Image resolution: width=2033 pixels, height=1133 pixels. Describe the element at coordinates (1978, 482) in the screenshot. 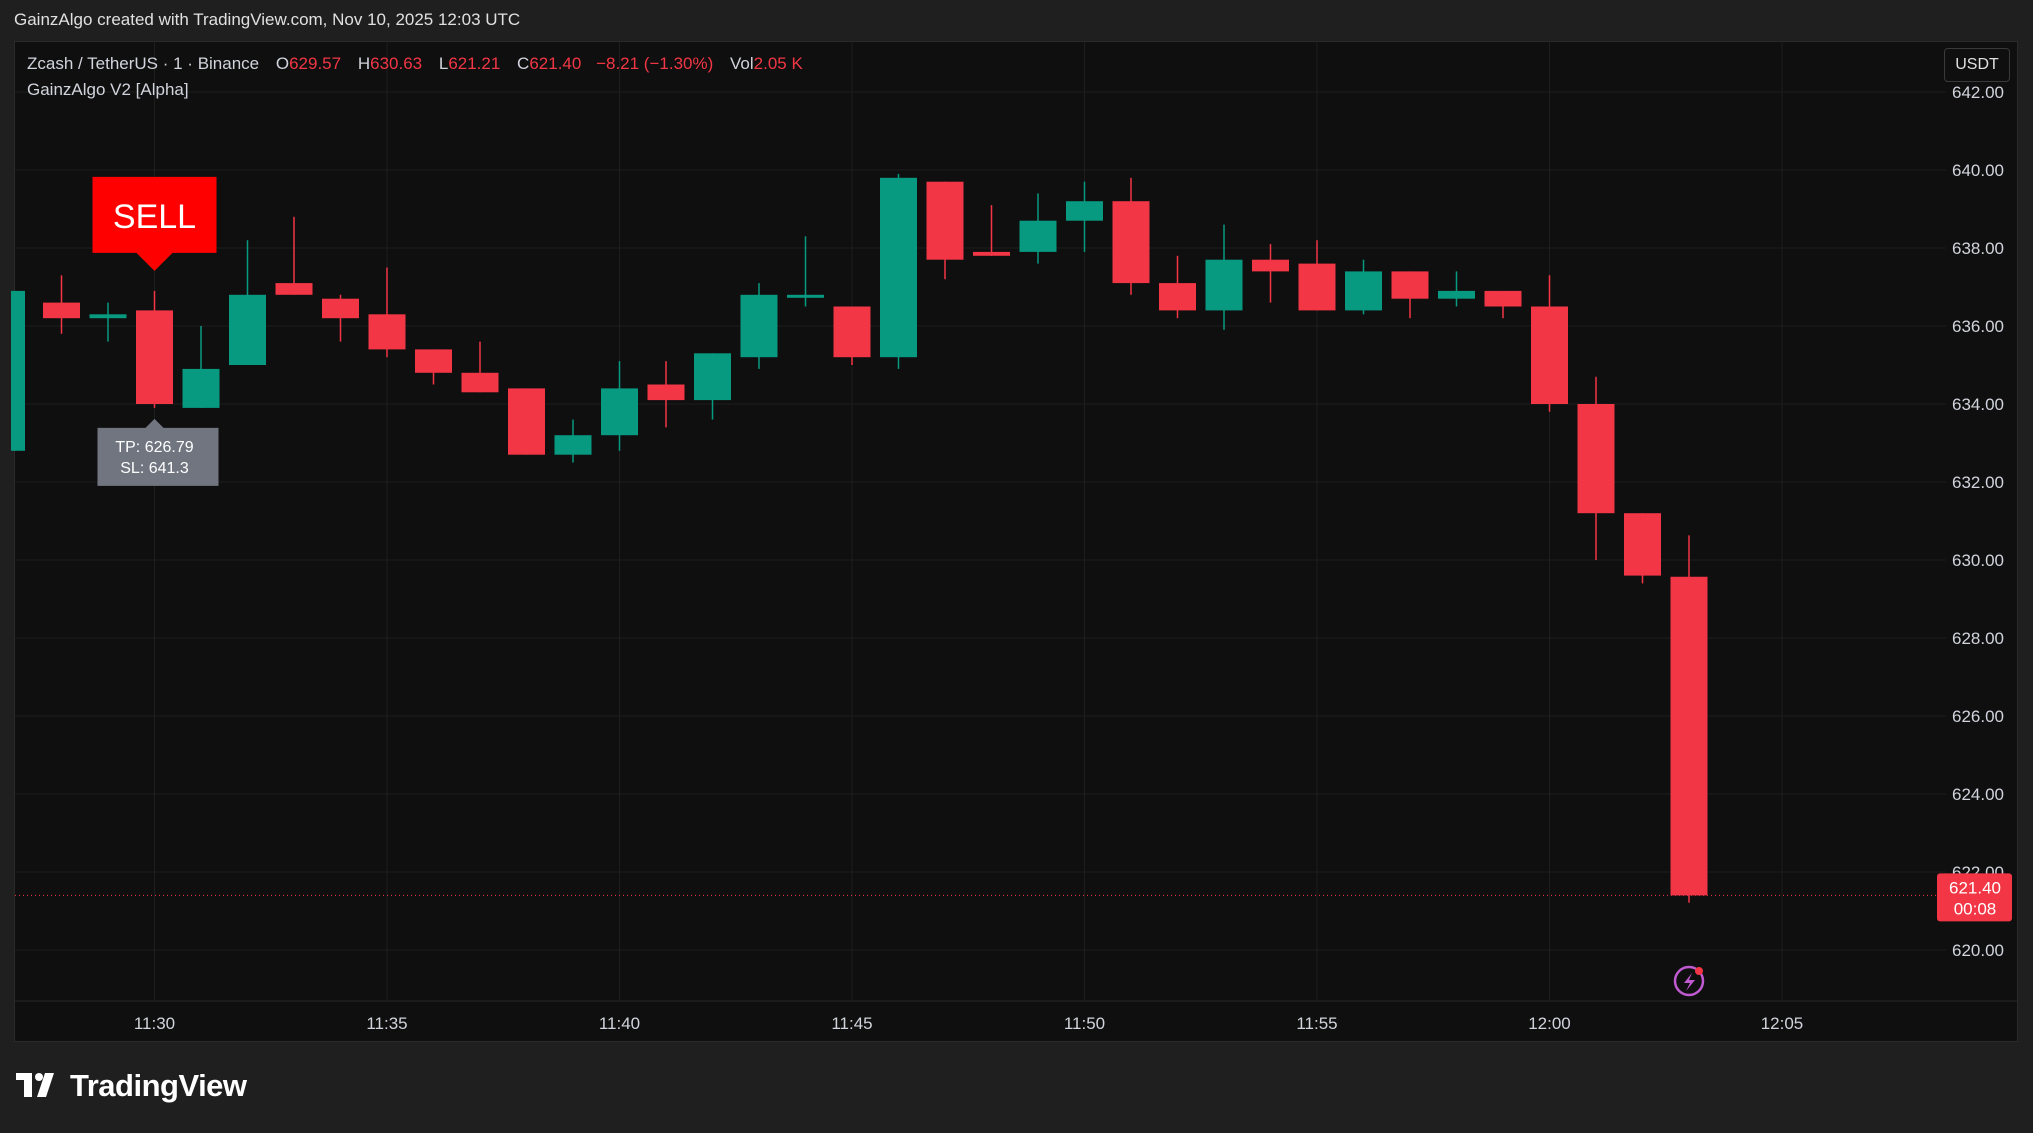

I see `y-tick-label: 632.00` at that location.